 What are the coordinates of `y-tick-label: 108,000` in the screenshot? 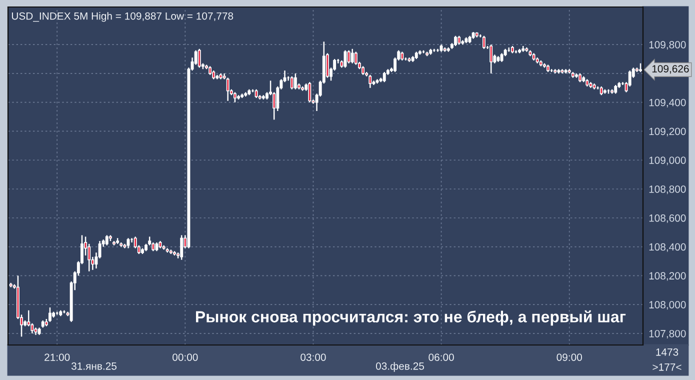 It's located at (667, 305).